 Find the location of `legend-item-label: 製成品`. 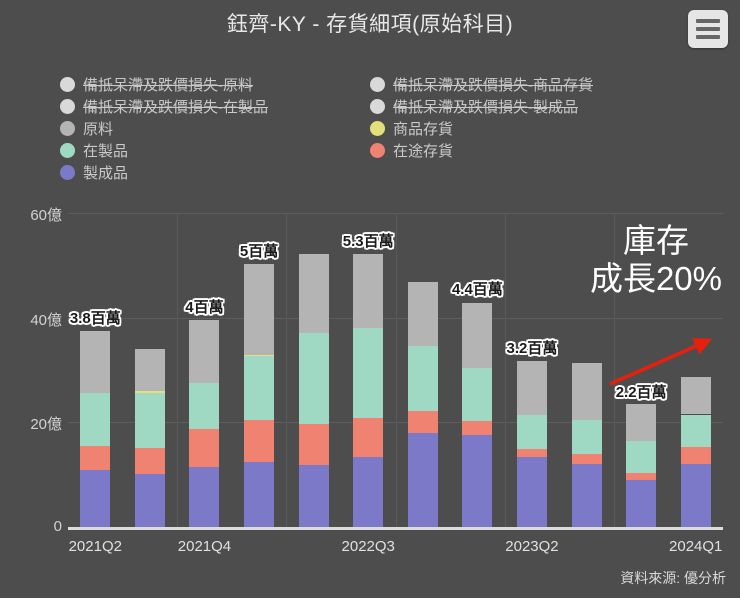

legend-item-label: 製成品 is located at coordinates (106, 173).